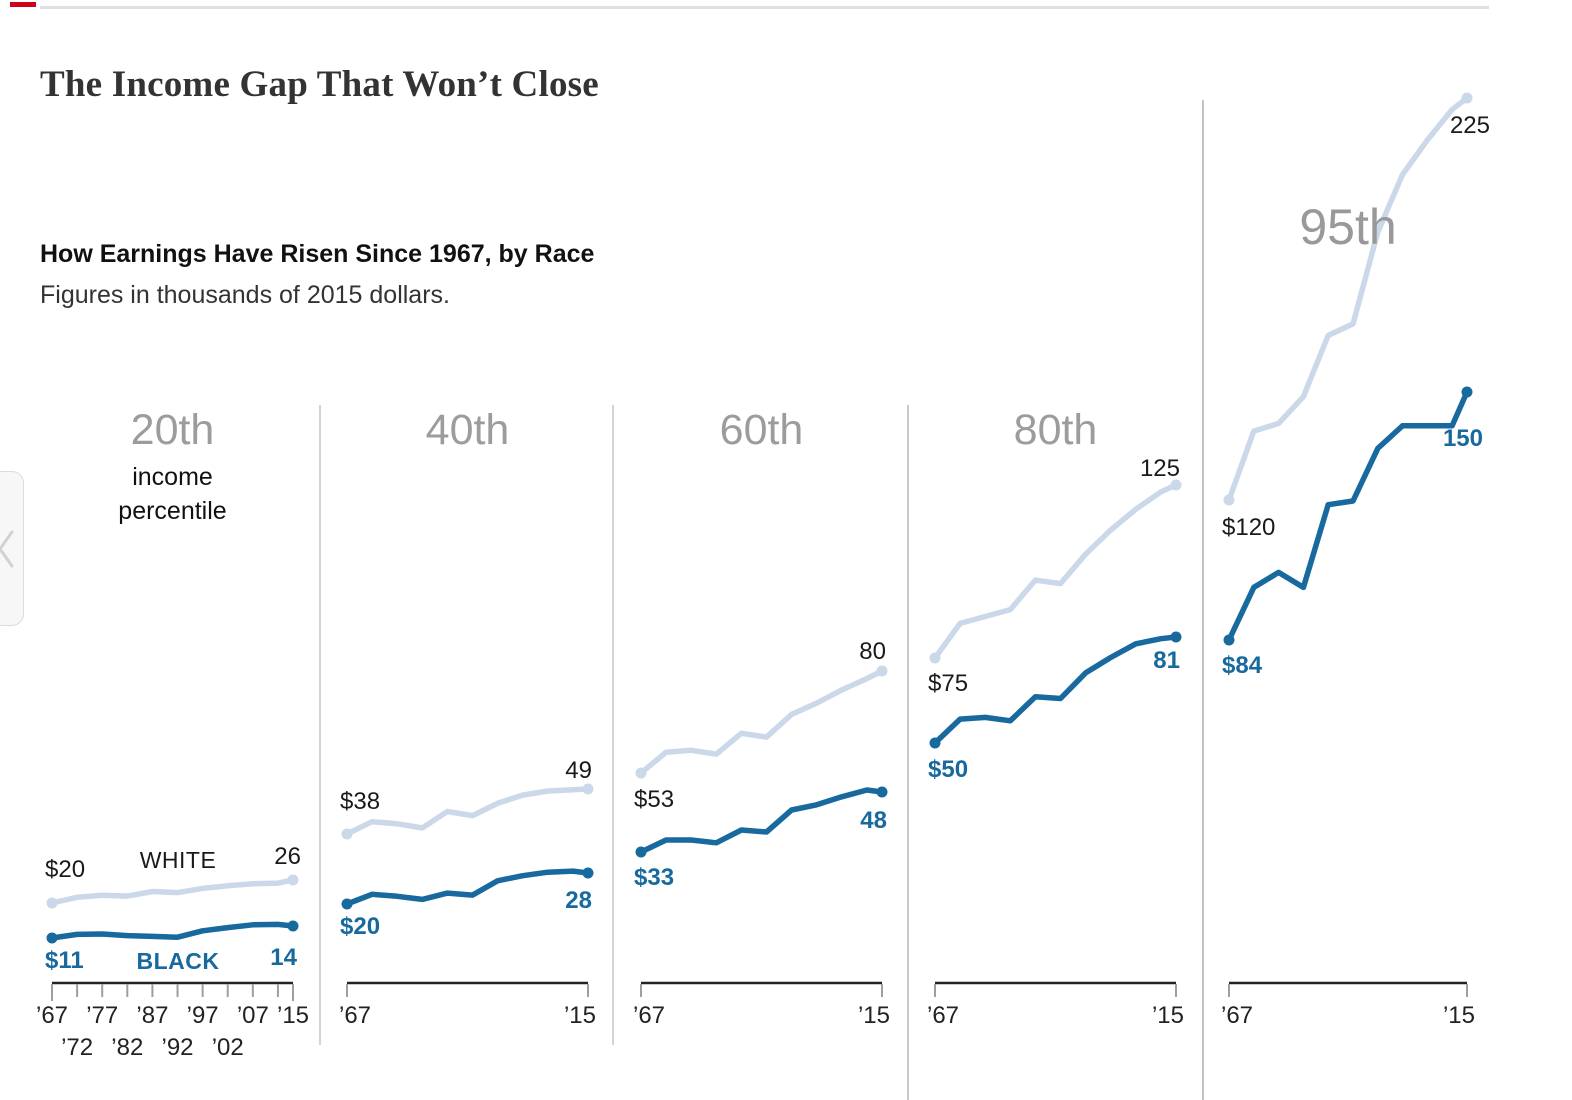 This screenshot has height=1100, width=1572. I want to click on legend-black-label: BLACK, so click(178, 961).